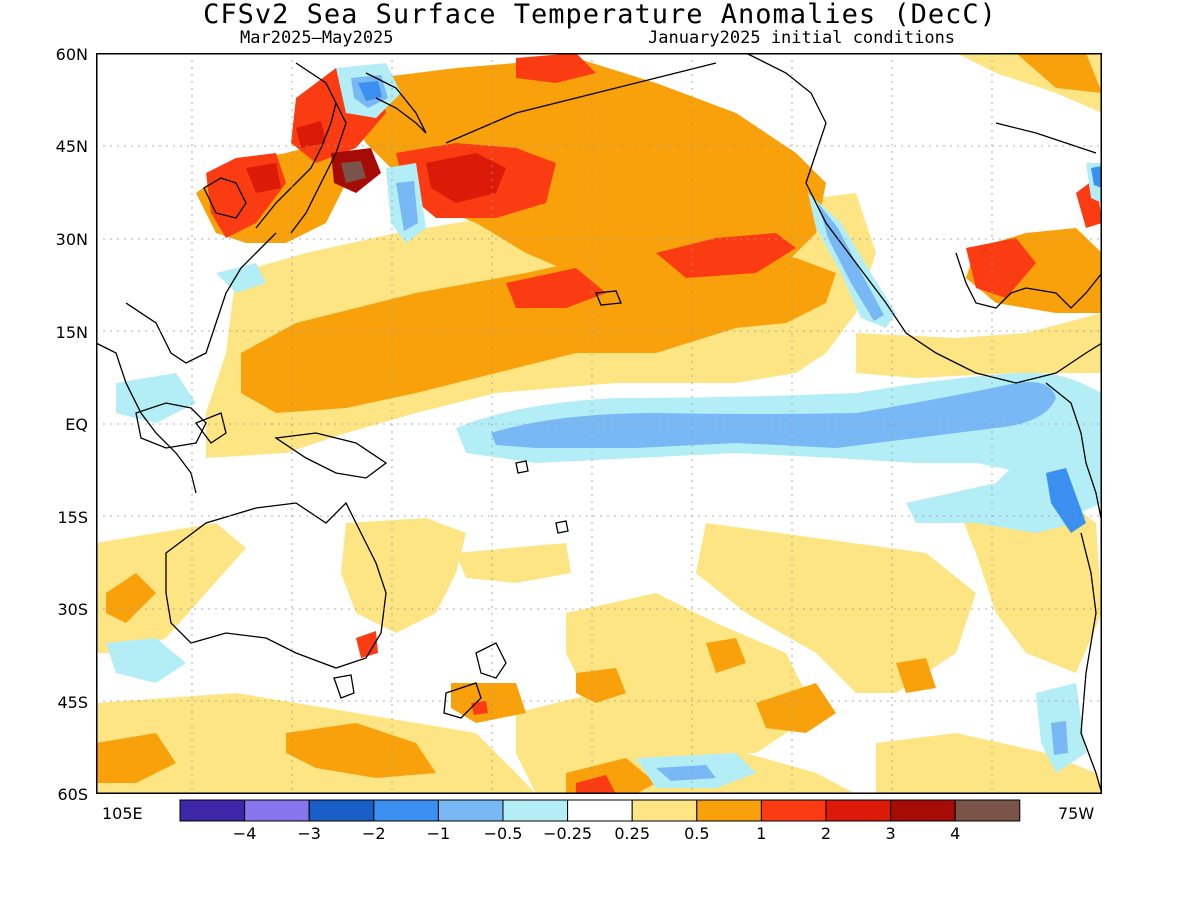 Image resolution: width=1200 pixels, height=900 pixels. What do you see at coordinates (826, 833) in the screenshot?
I see `colorbar-tick-label: 2` at bounding box center [826, 833].